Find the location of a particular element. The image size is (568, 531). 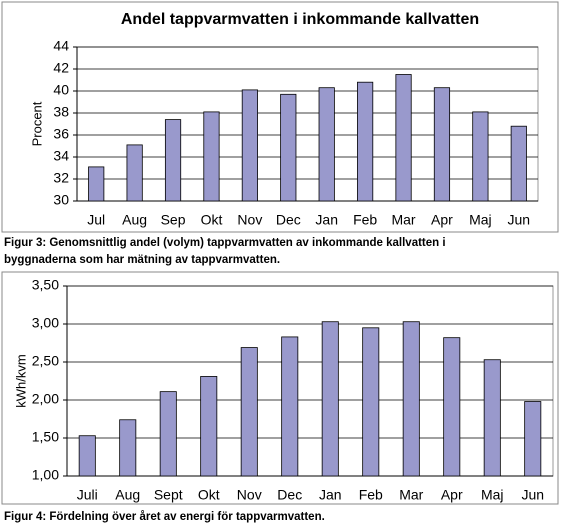

x-tick-label: Jul is located at coordinates (96, 220).